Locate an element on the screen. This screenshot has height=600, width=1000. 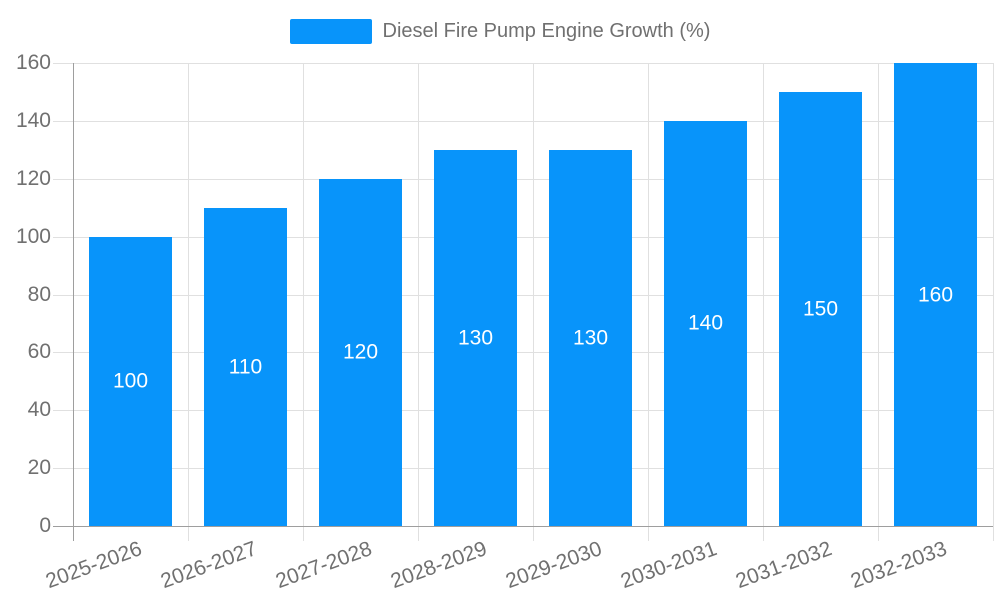
bar-value-label: 110 is located at coordinates (245, 367).